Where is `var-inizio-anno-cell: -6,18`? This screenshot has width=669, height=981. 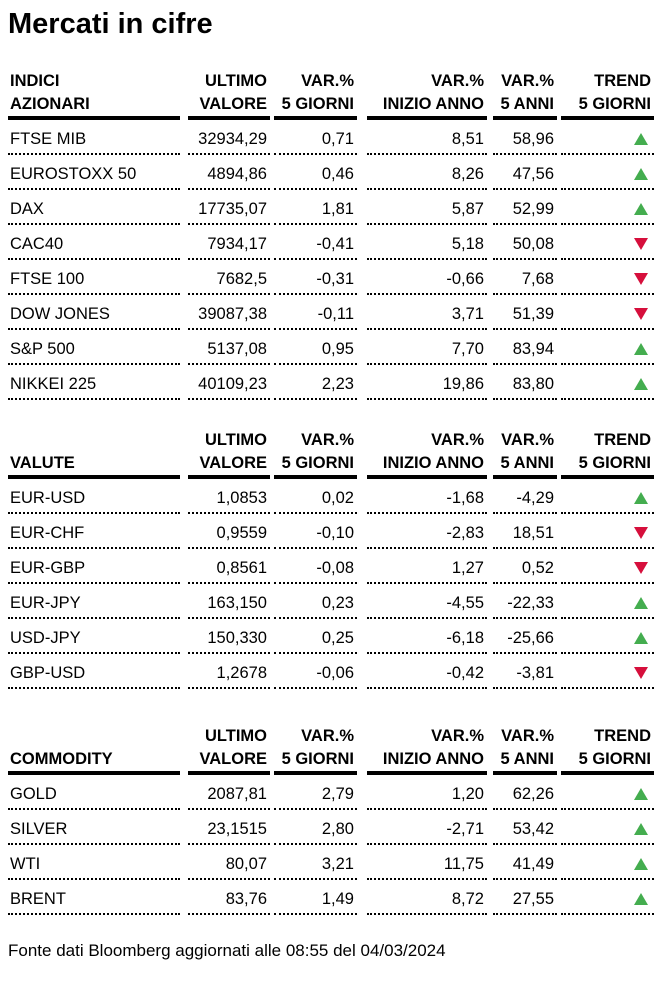
var-inizio-anno-cell: -6,18 is located at coordinates (422, 636).